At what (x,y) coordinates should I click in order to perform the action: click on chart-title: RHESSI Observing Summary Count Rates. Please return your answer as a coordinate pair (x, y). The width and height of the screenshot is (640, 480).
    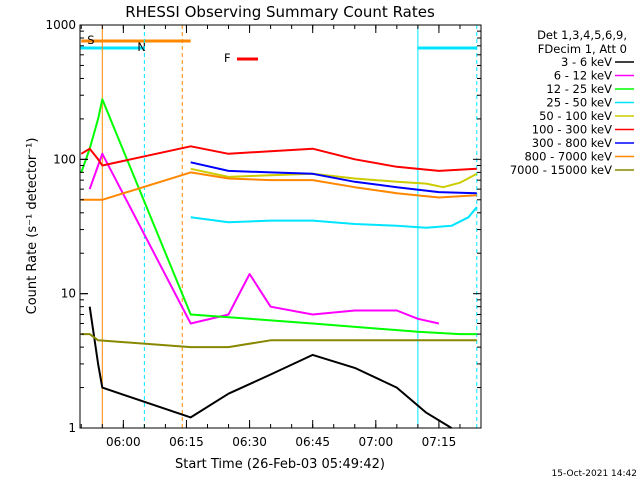
    Looking at the image, I should click on (280, 12).